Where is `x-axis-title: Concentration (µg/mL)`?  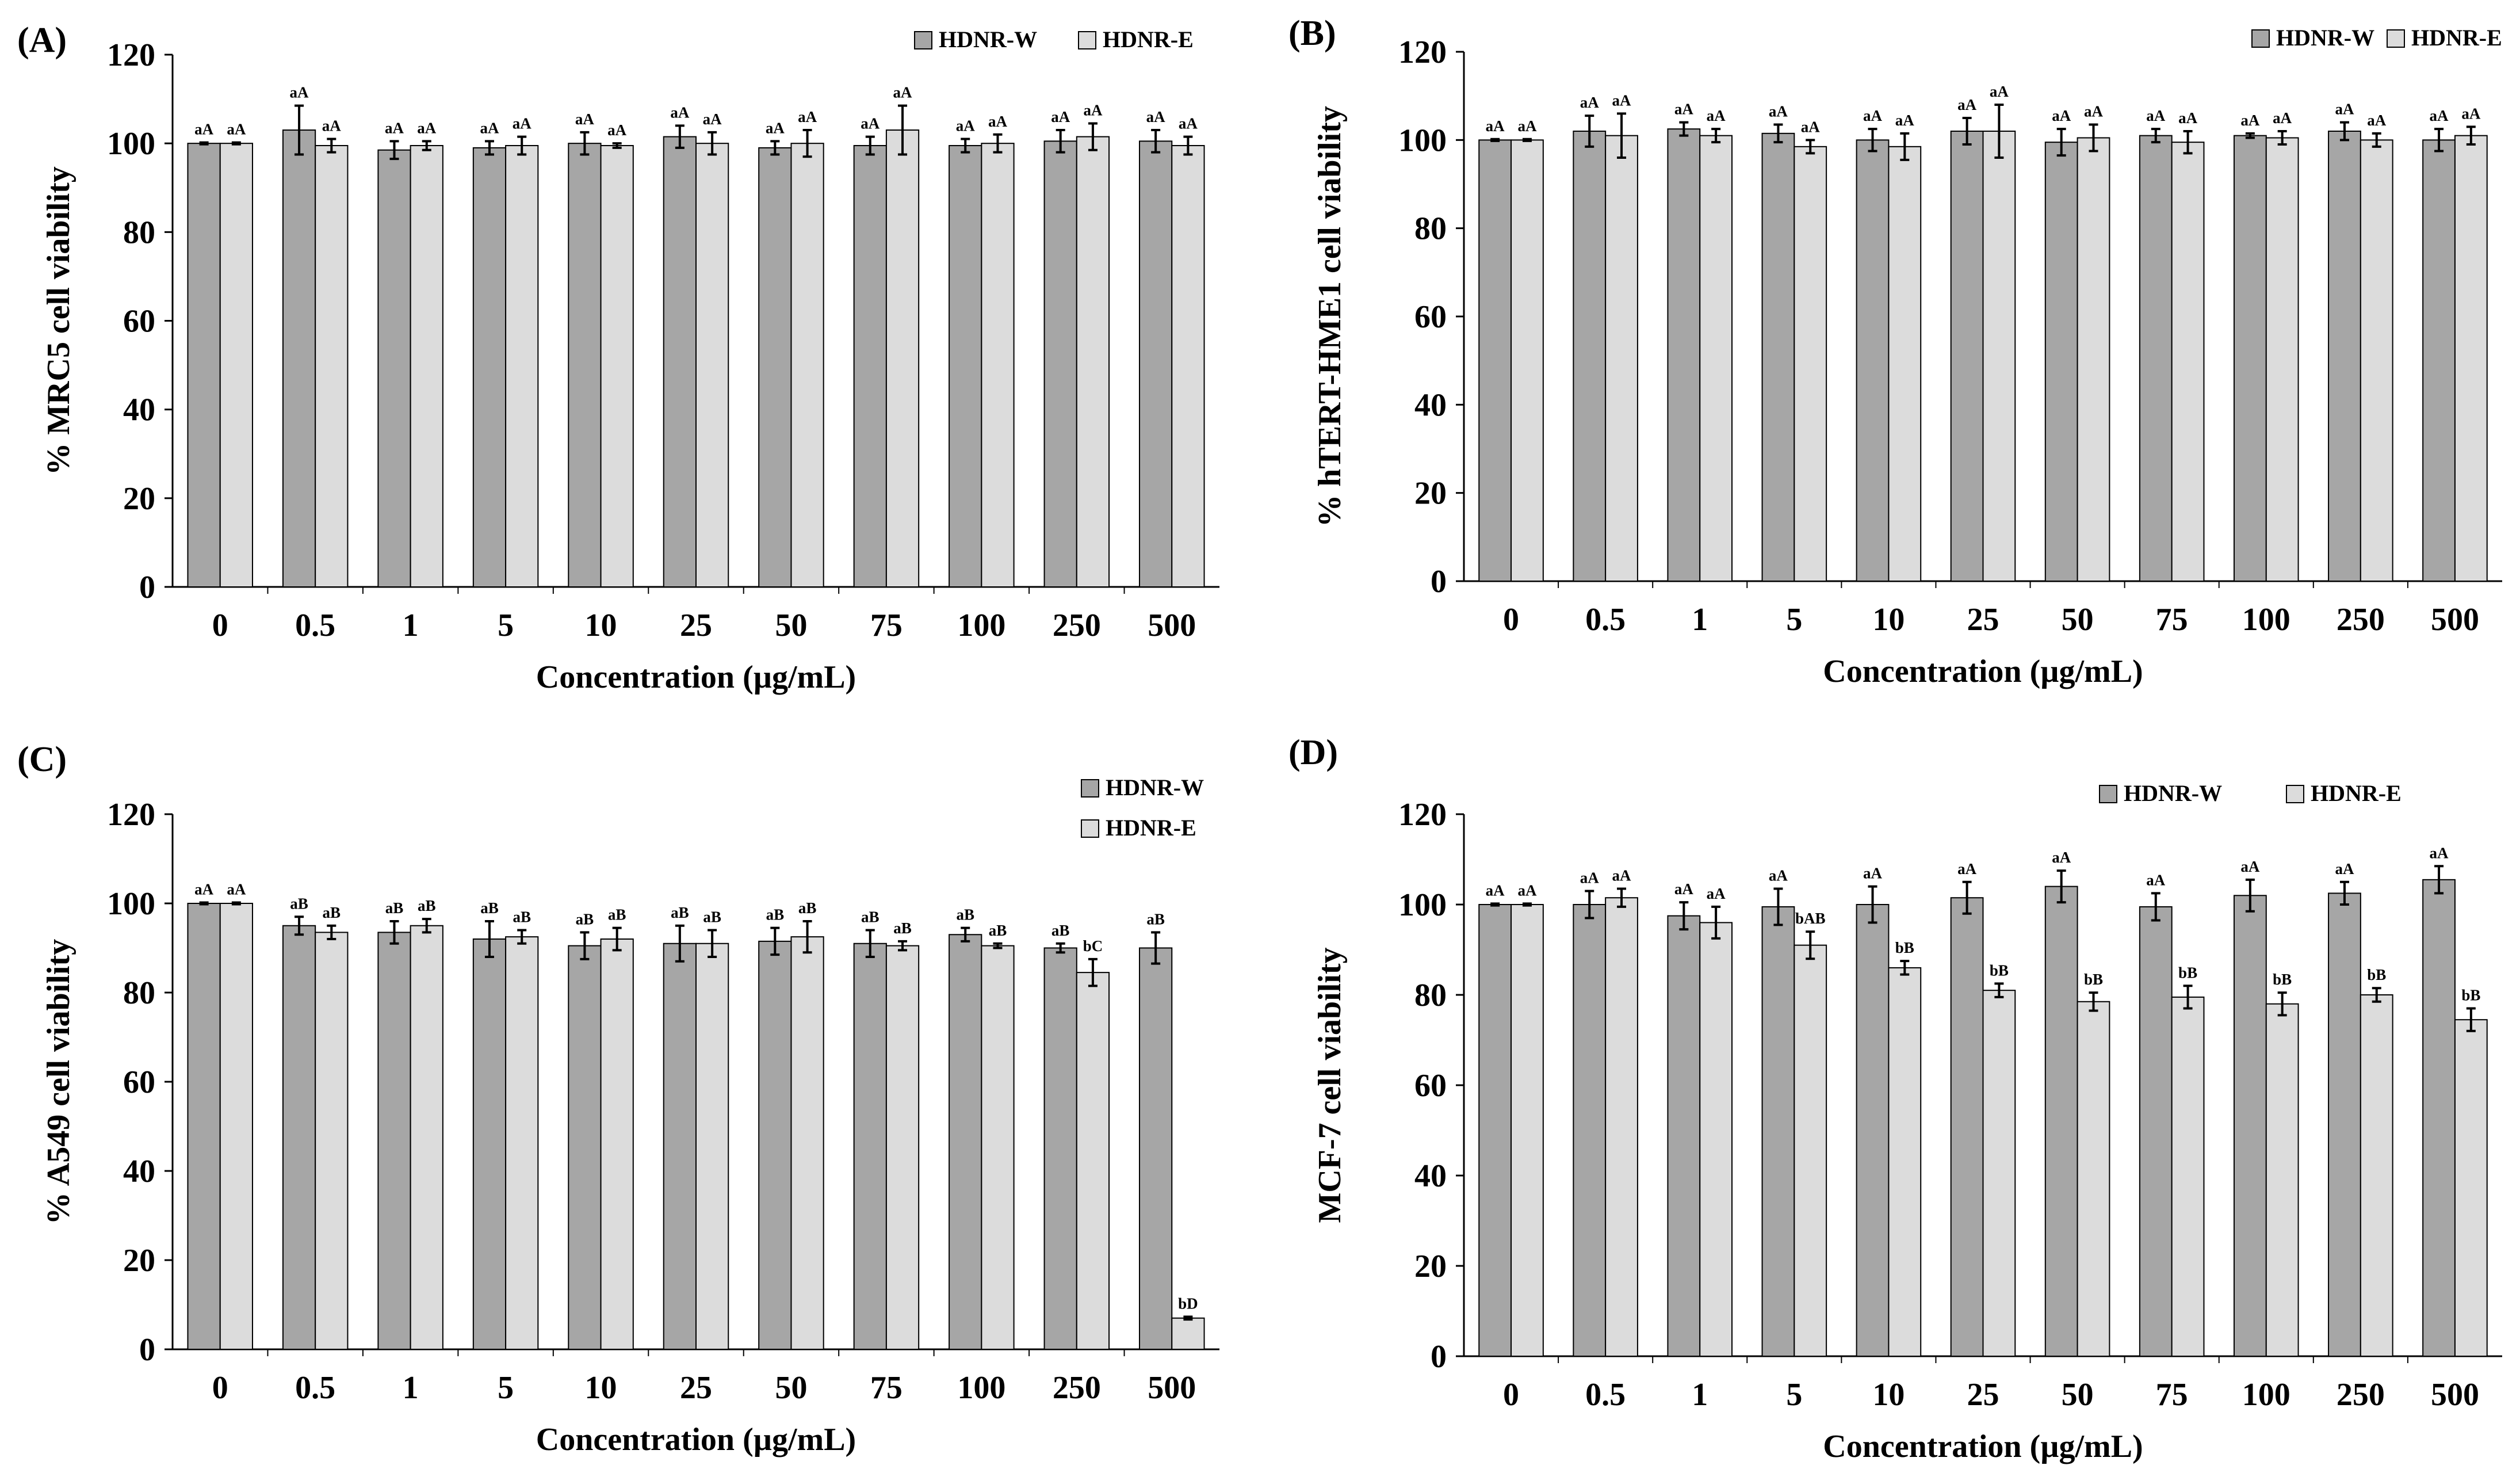
x-axis-title: Concentration (µg/mL) is located at coordinates (696, 1440).